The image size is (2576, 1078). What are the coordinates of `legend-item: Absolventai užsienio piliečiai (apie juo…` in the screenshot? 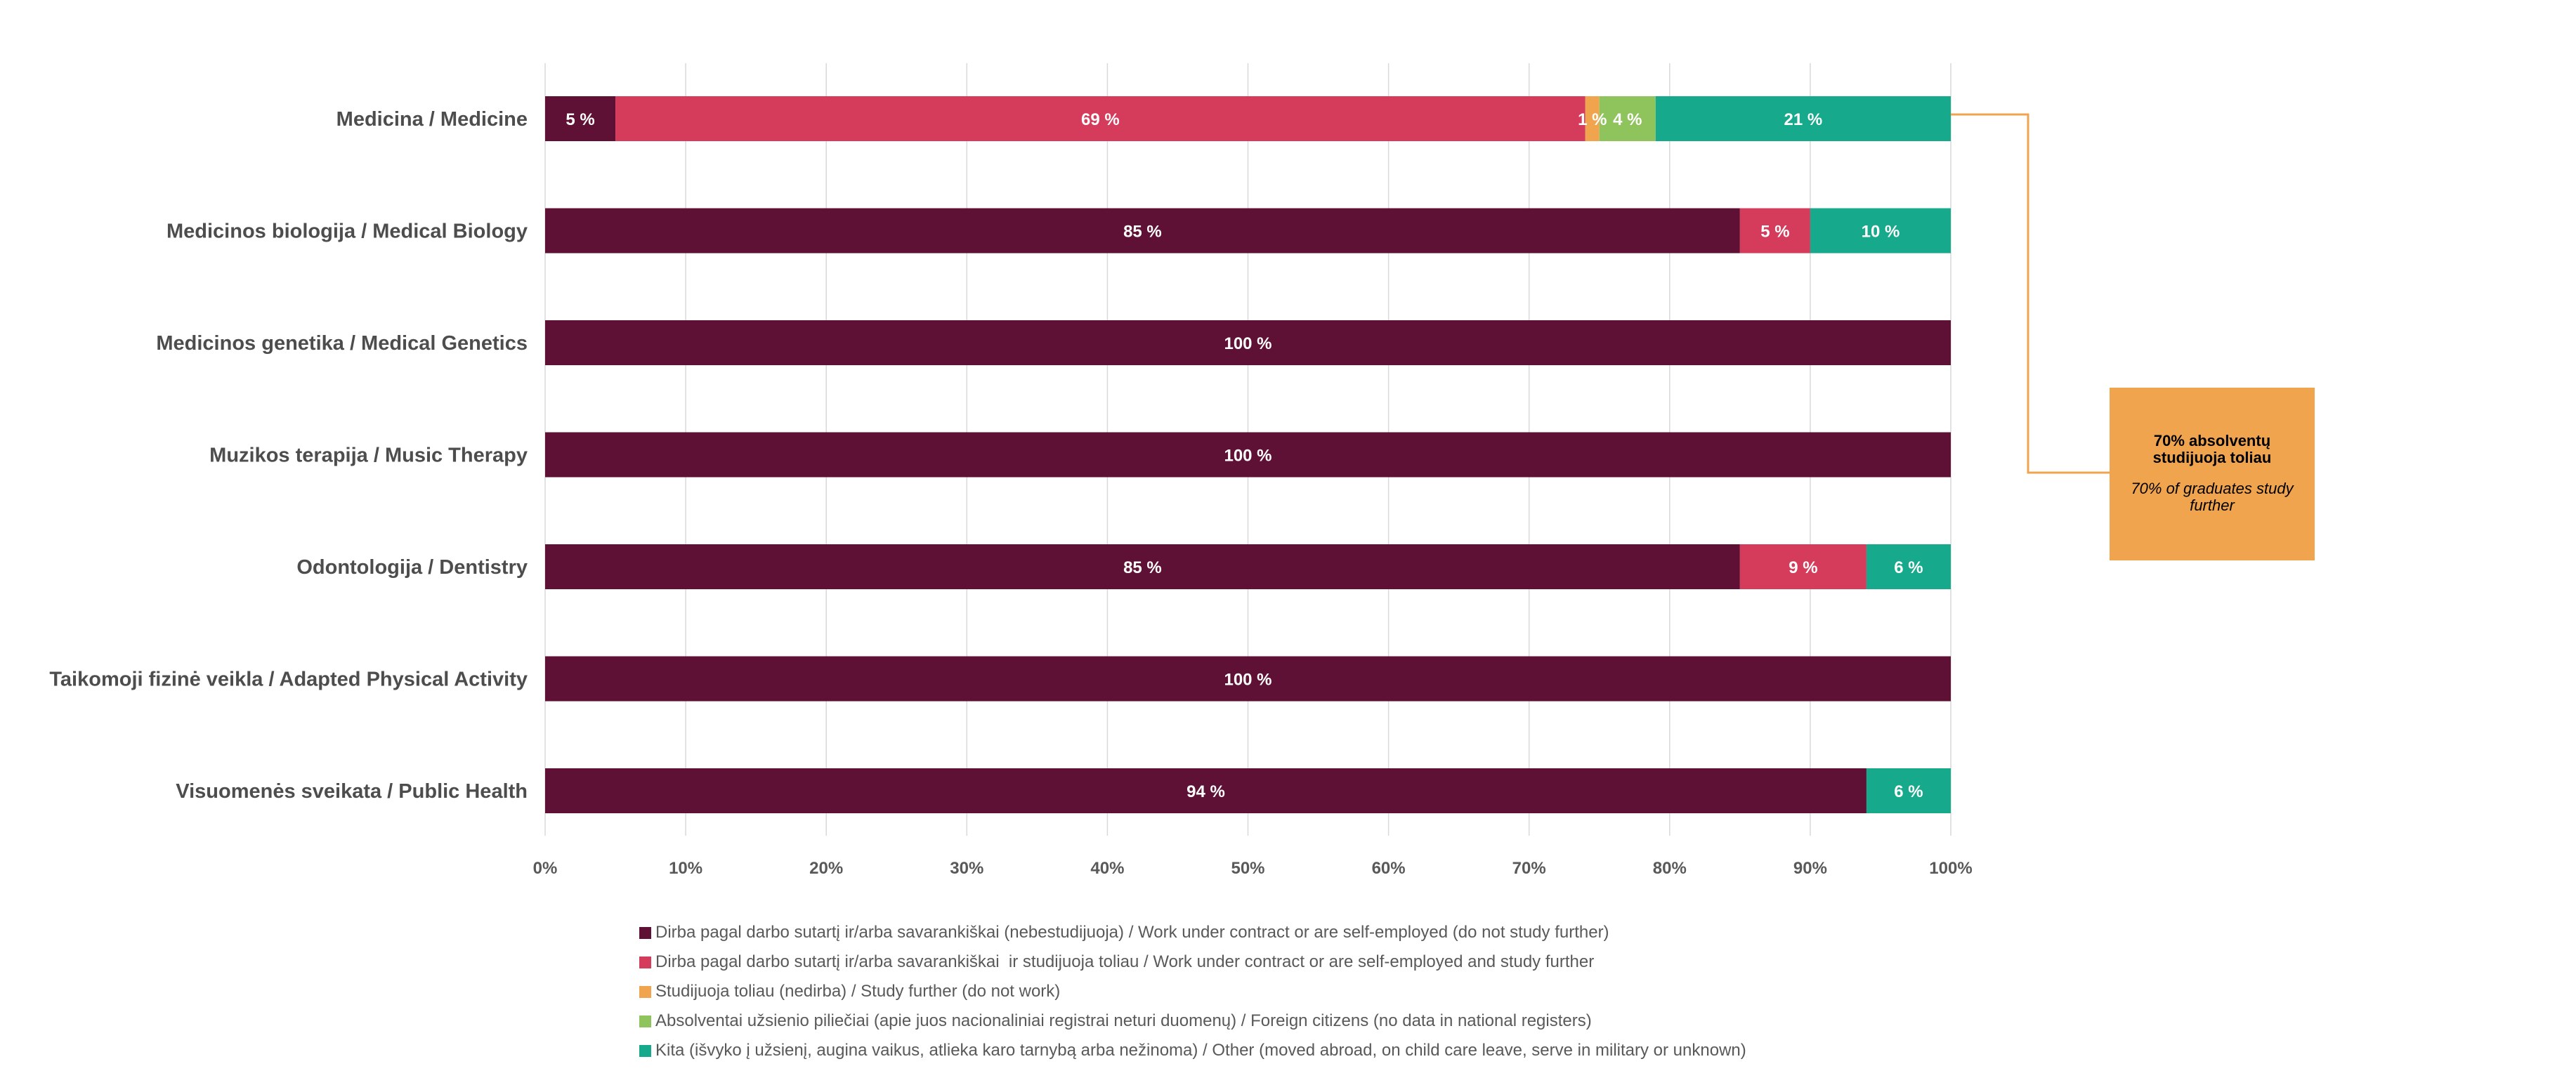 It's located at (1192, 1021).